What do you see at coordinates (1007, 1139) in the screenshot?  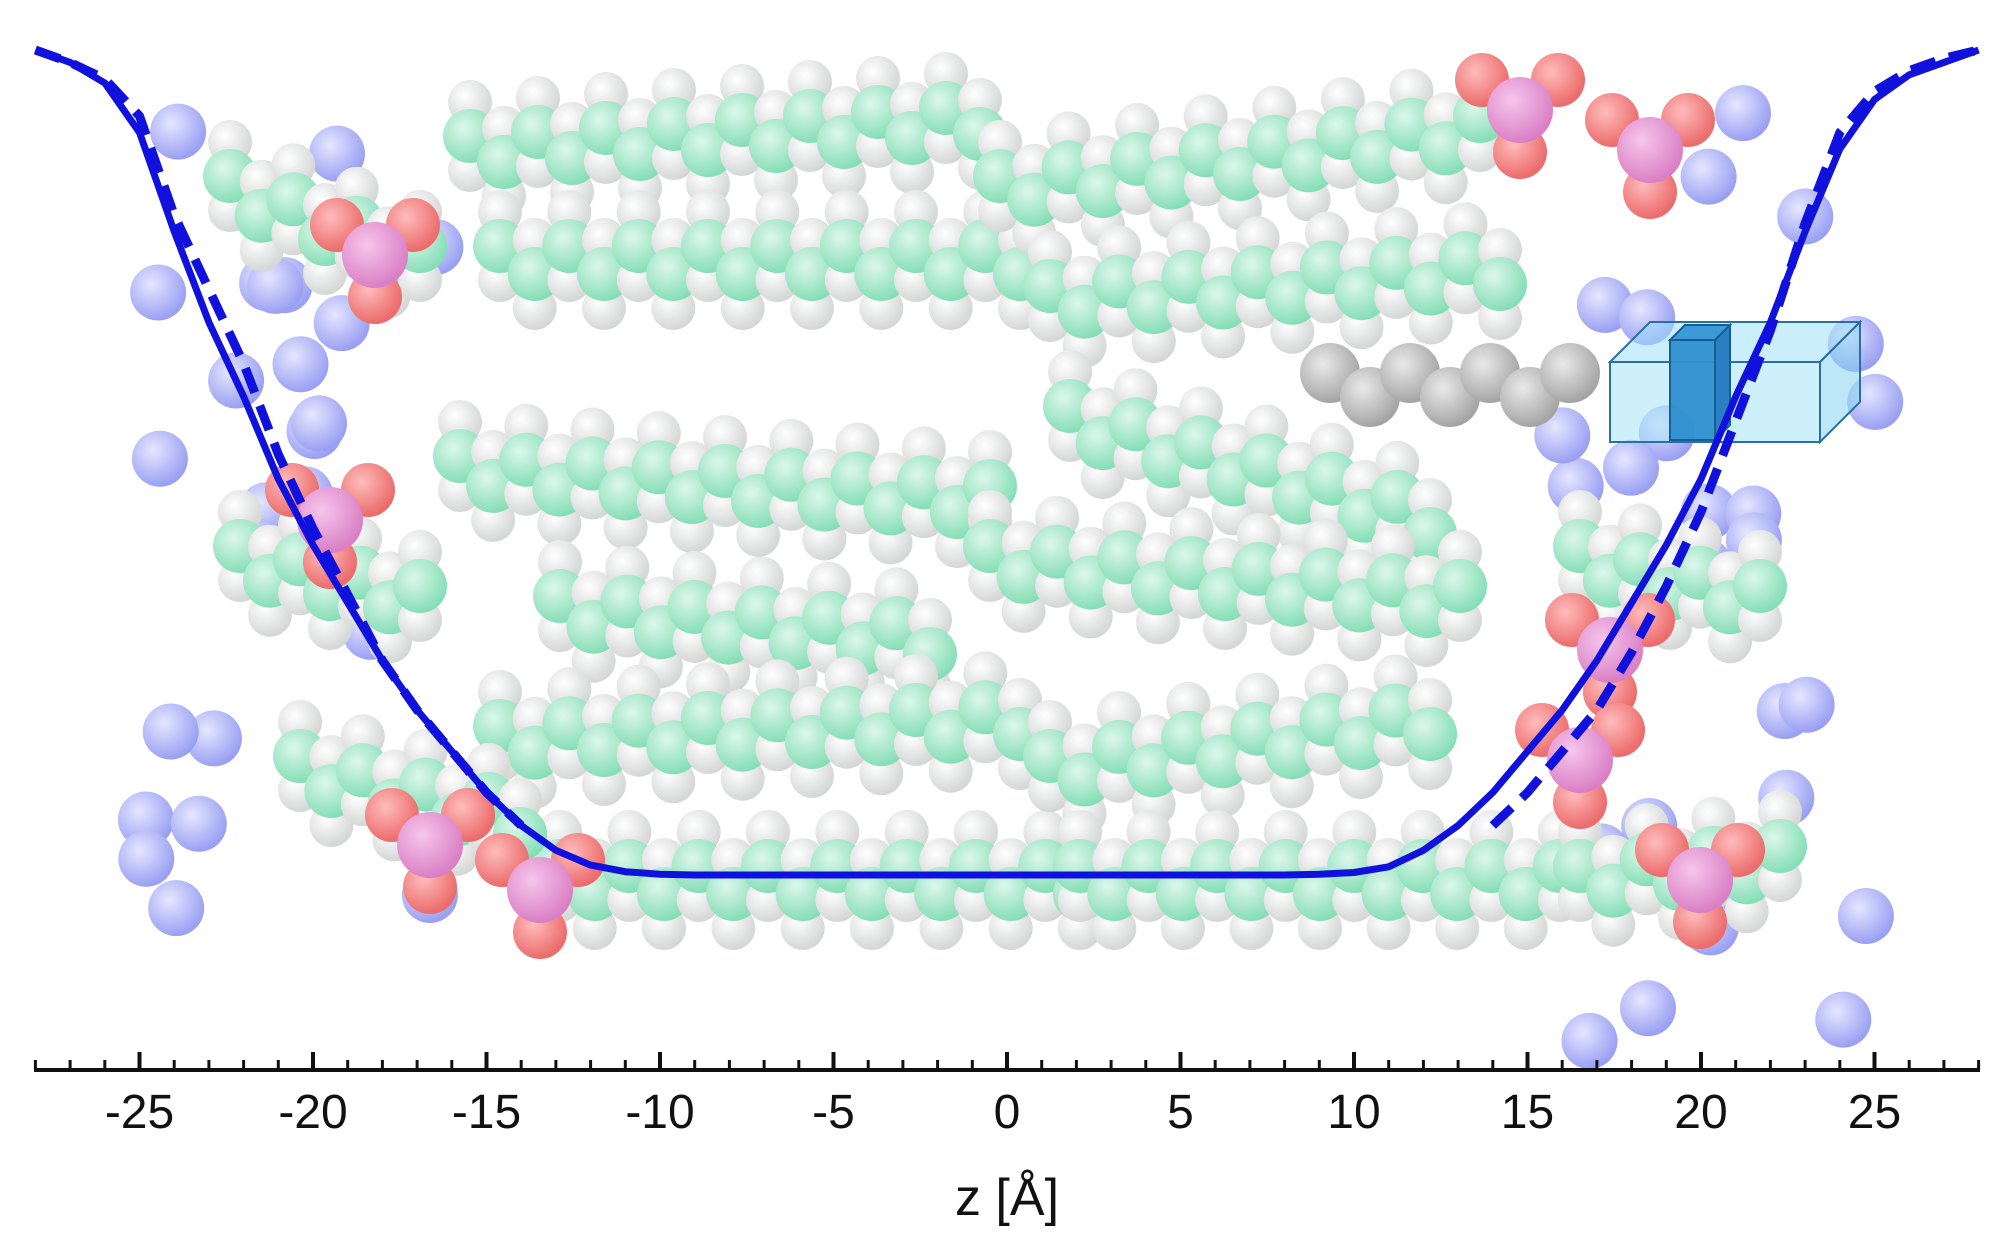 I see `x-axis: -25 -20 -15 -10 -5 0 5 10 15 20 25 z [Å]` at bounding box center [1007, 1139].